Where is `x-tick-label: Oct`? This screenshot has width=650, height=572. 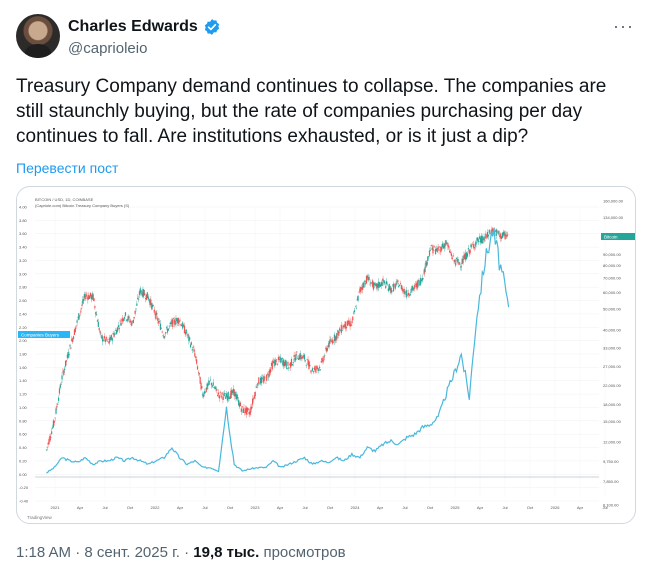 x-tick-label: Oct is located at coordinates (330, 507).